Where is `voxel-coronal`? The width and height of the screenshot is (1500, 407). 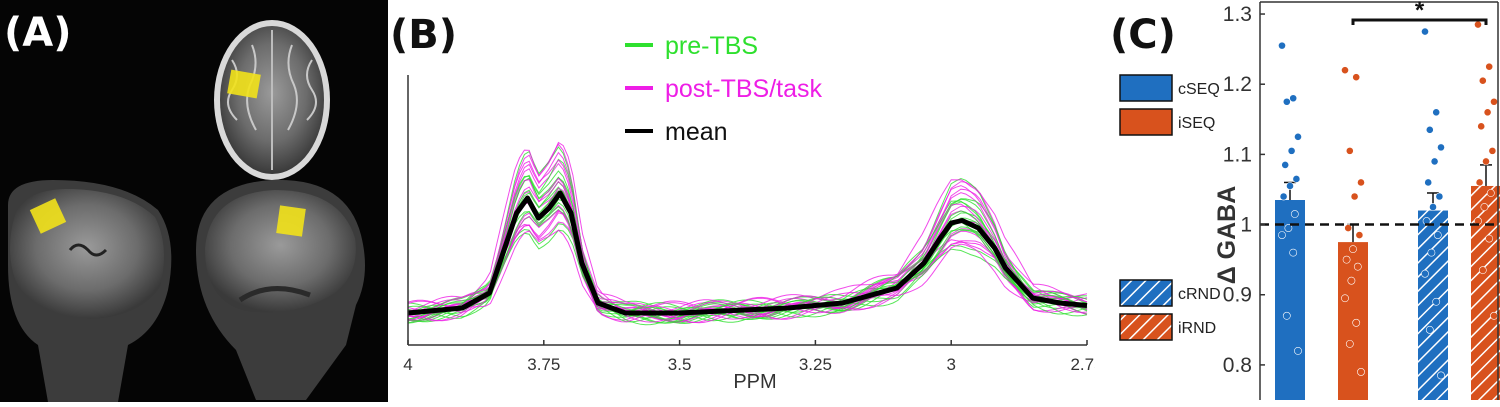
voxel-coronal is located at coordinates (48, 216).